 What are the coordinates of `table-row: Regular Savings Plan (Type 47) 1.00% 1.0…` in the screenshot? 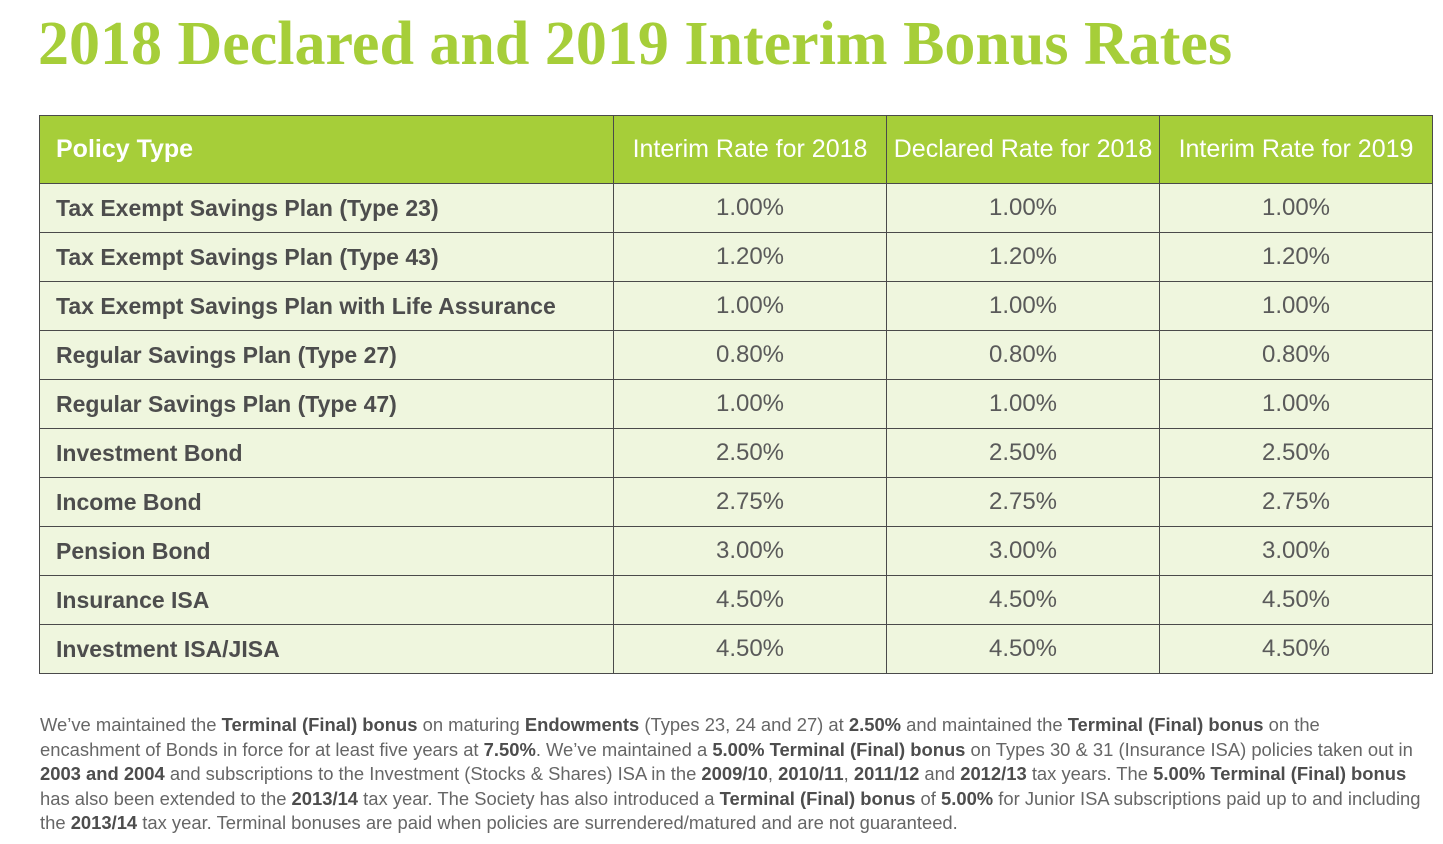 It's located at (736, 404).